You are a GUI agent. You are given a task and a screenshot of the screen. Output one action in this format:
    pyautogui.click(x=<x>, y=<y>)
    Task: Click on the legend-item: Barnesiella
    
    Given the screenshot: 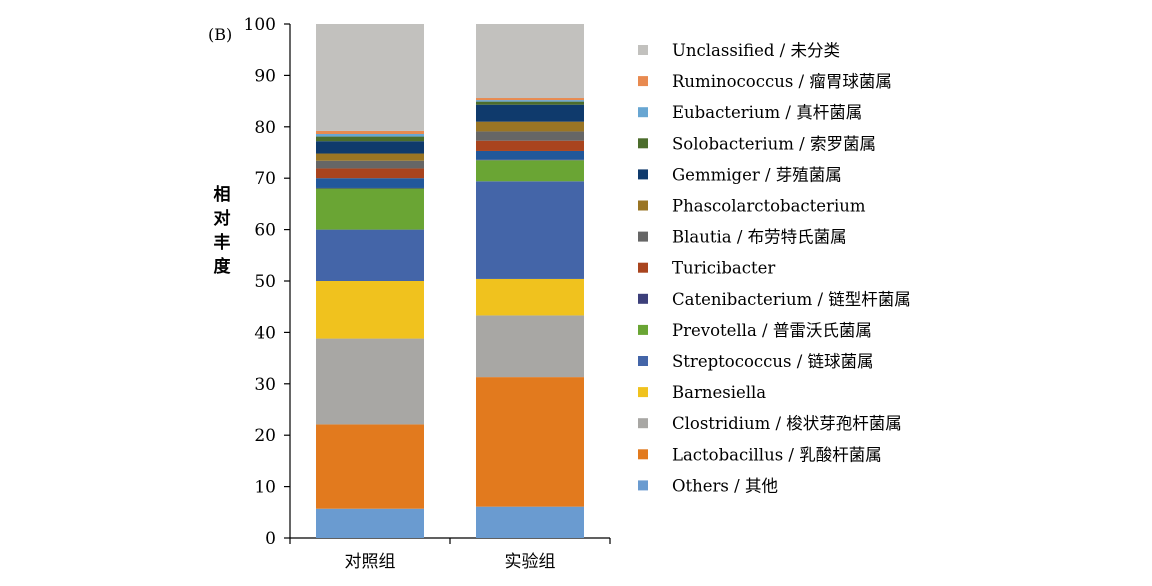 What is the action you would take?
    pyautogui.click(x=702, y=392)
    